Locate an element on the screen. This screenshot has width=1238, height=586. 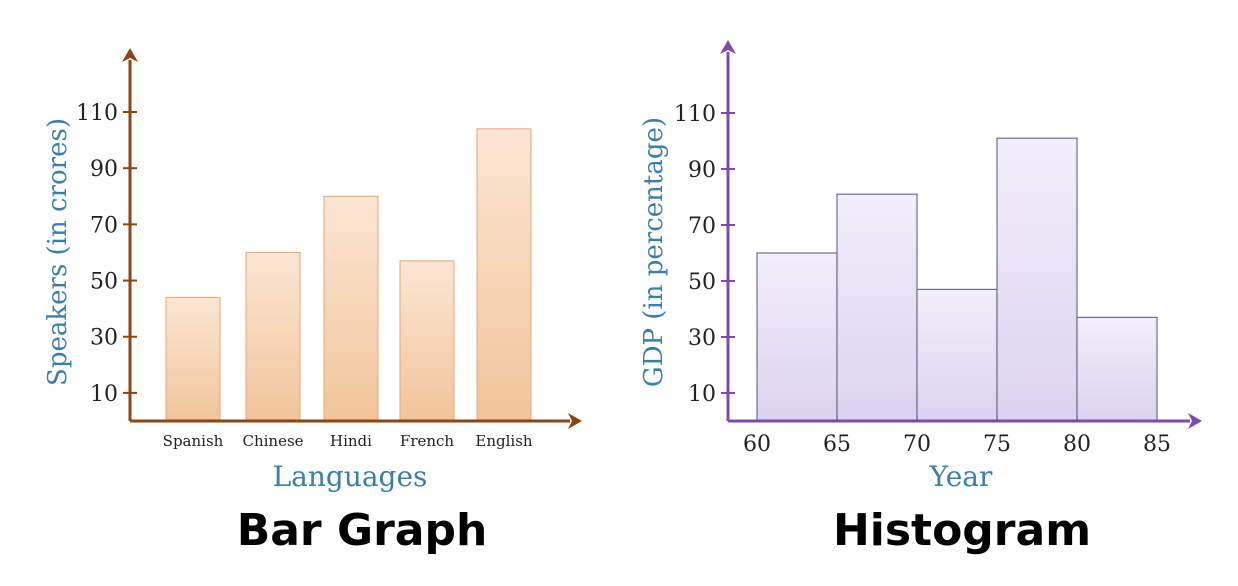
histogram-y-tick-label: 30 is located at coordinates (702, 338).